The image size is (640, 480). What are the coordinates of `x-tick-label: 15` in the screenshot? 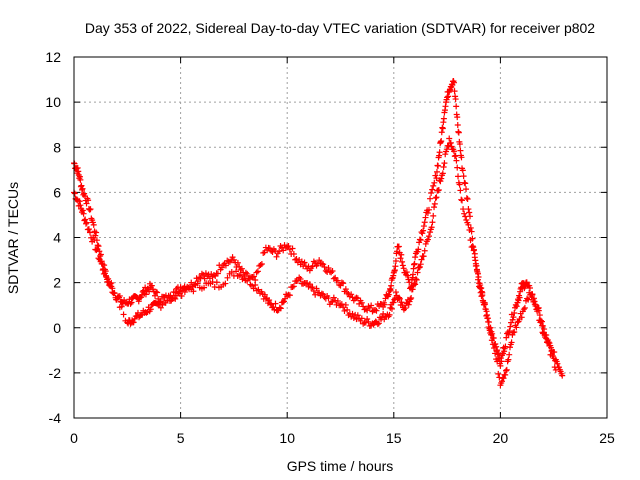 It's located at (394, 438).